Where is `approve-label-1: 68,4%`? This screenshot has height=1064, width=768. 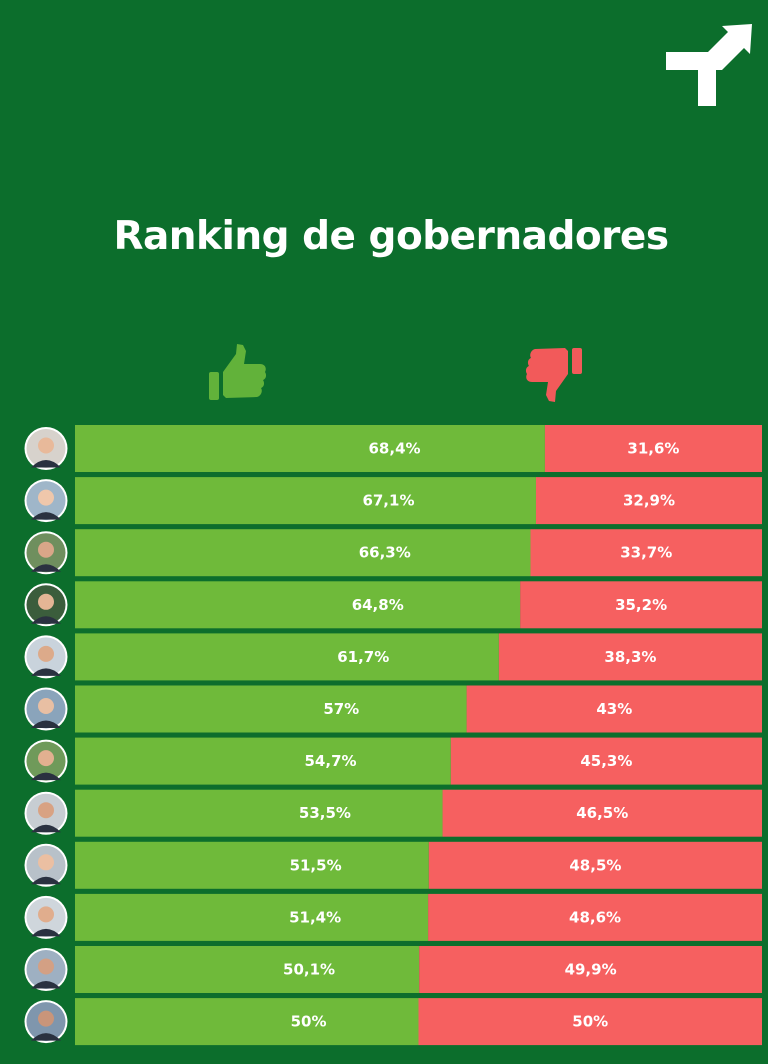 approve-label-1: 68,4% is located at coordinates (395, 449).